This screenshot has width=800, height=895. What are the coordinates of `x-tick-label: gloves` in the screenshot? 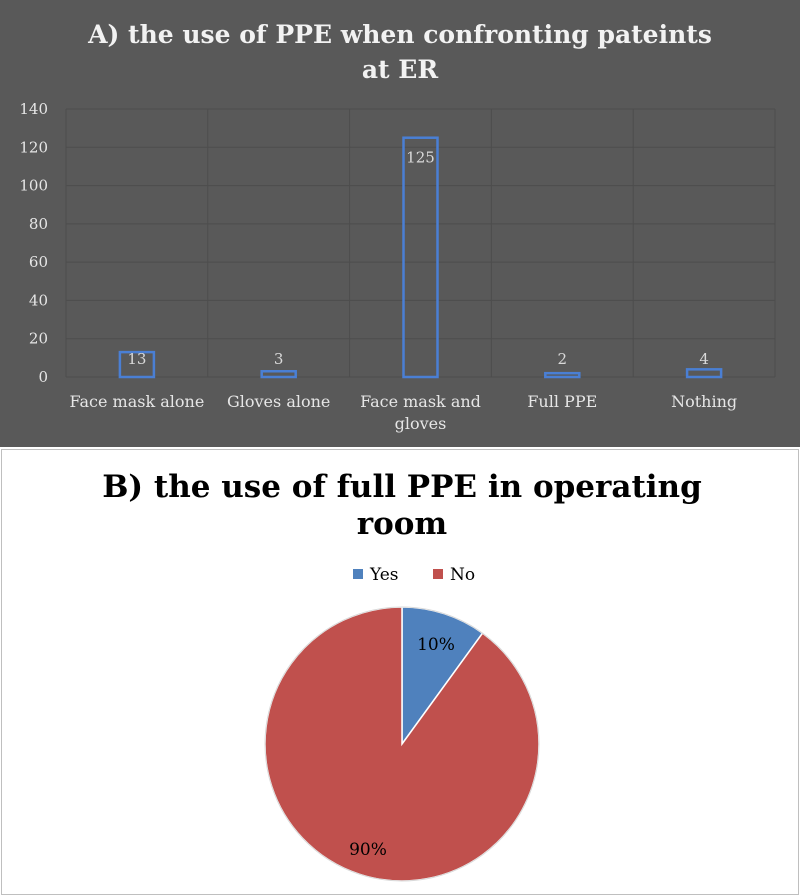 It's located at (421, 423).